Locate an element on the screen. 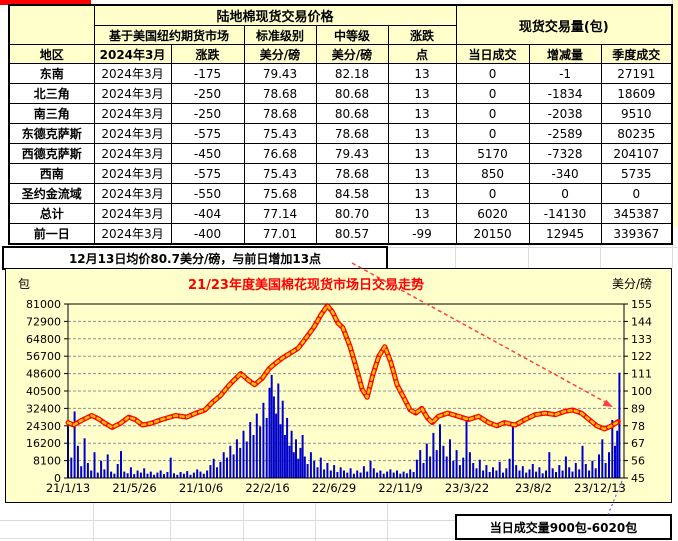 The image size is (678, 541). cell-change: -550 is located at coordinates (207, 193).